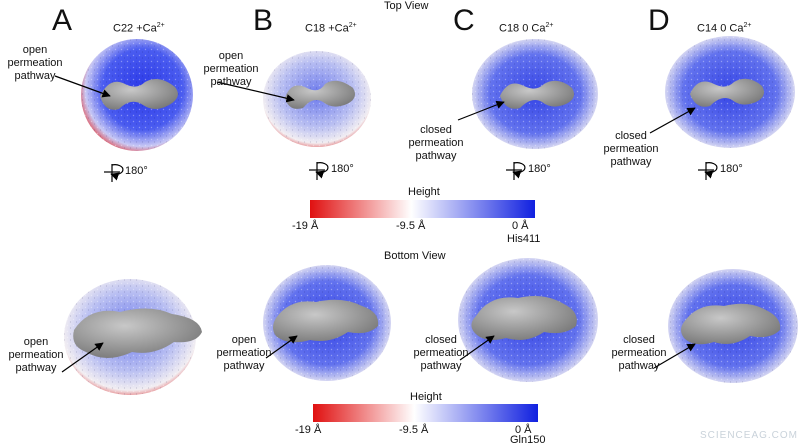 This screenshot has height=446, width=800. What do you see at coordinates (539, 169) in the screenshot?
I see `rotation-label-c: 180°` at bounding box center [539, 169].